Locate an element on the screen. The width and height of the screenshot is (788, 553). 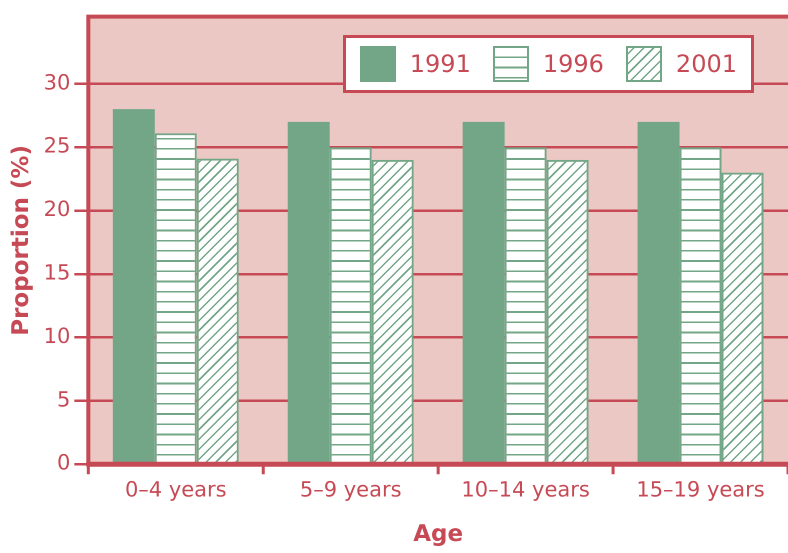
y-tick-label: 25 is located at coordinates (57, 146).